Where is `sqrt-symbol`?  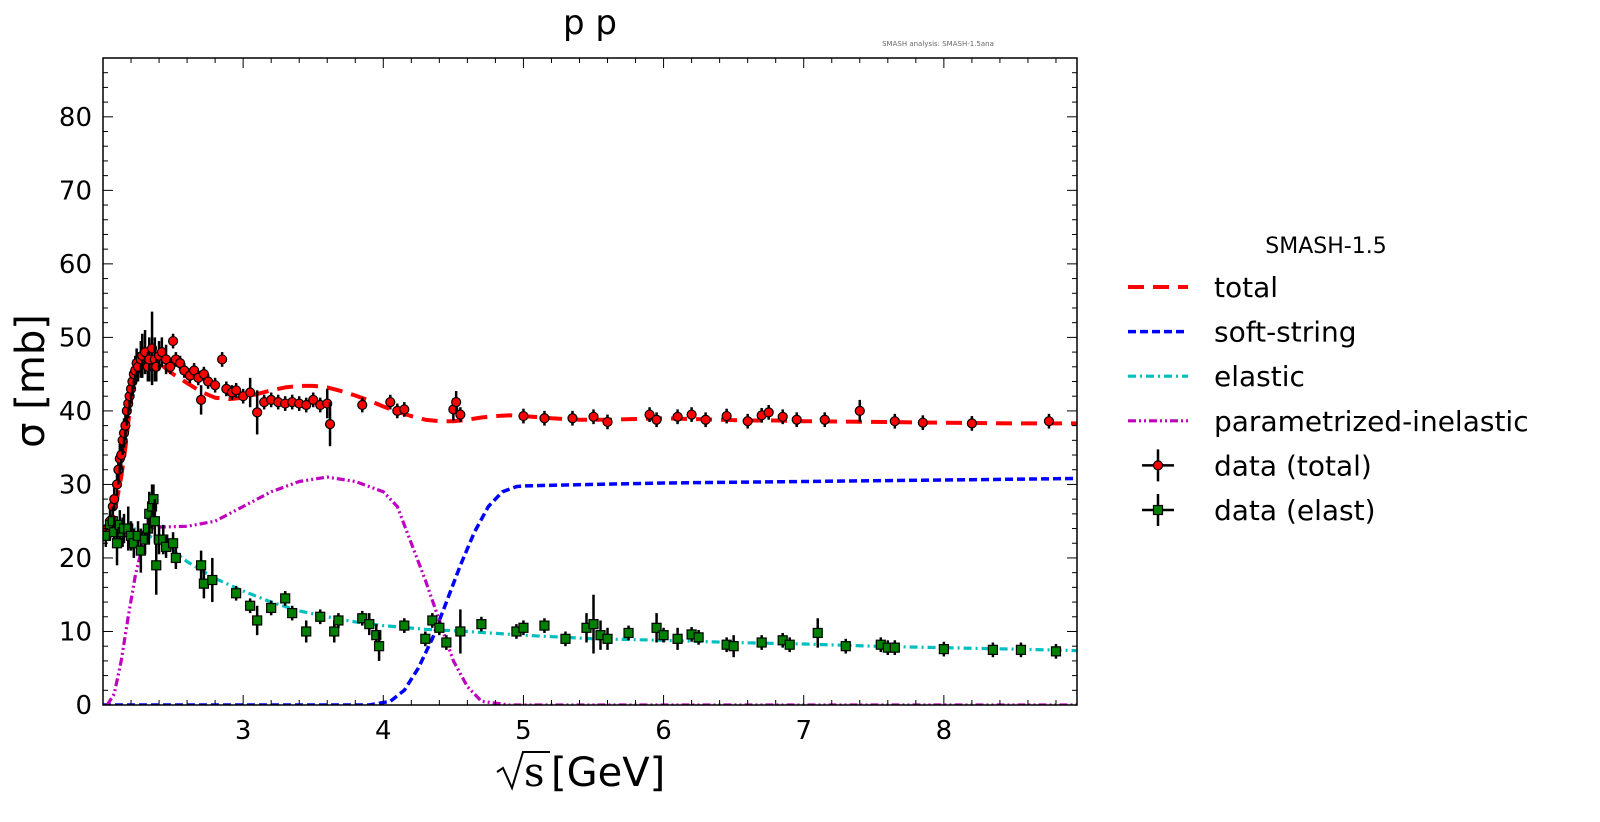 sqrt-symbol is located at coordinates (523, 771).